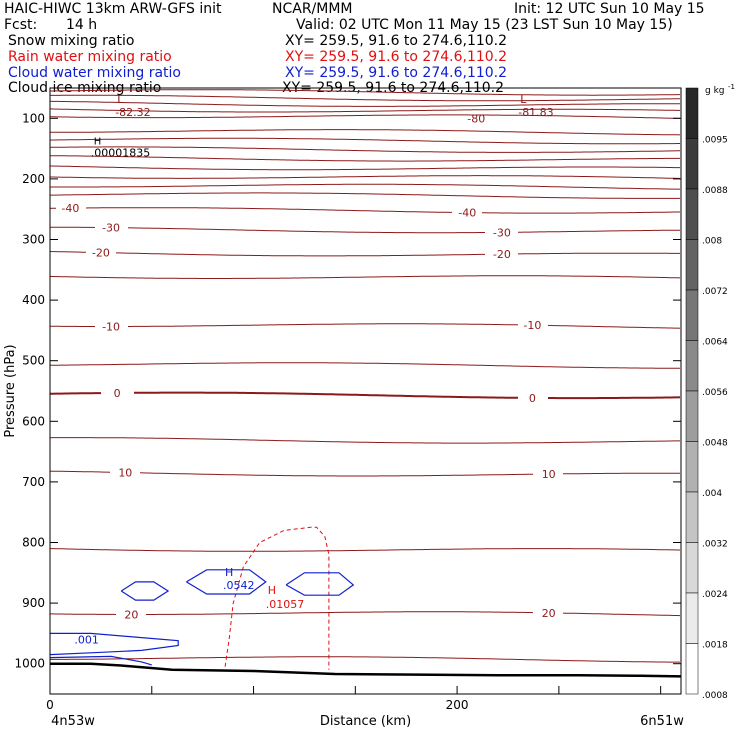 The width and height of the screenshot is (740, 740). What do you see at coordinates (82, 25) in the screenshot?
I see `fcst-value: 14 h` at bounding box center [82, 25].